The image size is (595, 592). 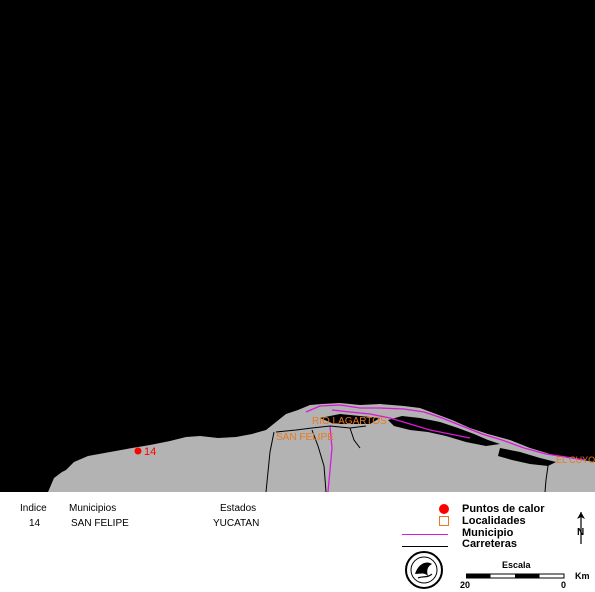 I want to click on island-strip, so click(x=59, y=480).